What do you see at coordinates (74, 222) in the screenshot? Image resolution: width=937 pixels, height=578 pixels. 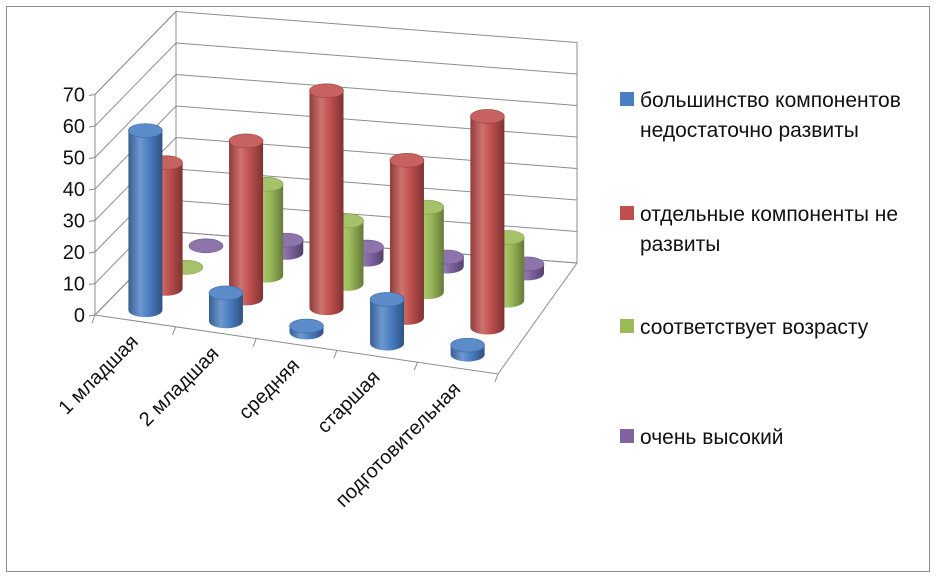 I see `y-tick-label: 30` at bounding box center [74, 222].